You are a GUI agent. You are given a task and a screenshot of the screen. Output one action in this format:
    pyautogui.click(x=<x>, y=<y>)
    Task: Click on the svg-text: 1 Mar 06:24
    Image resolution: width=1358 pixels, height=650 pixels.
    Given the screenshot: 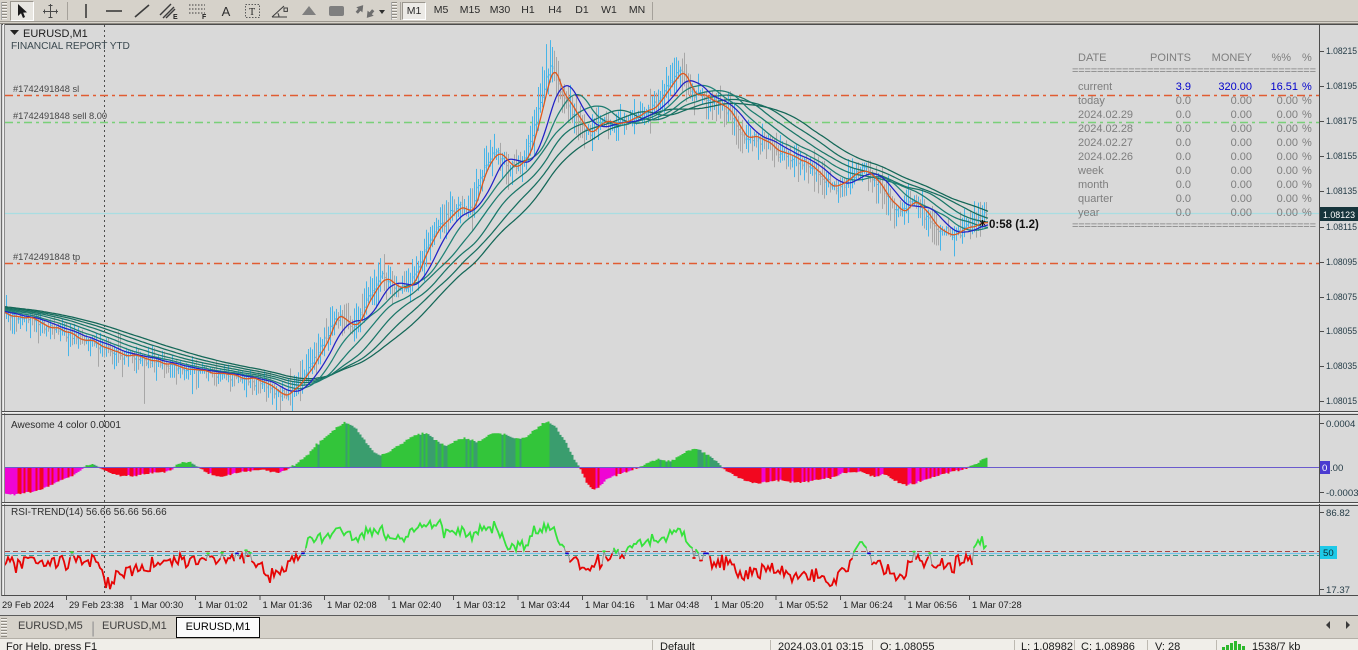 What is the action you would take?
    pyautogui.click(x=868, y=605)
    